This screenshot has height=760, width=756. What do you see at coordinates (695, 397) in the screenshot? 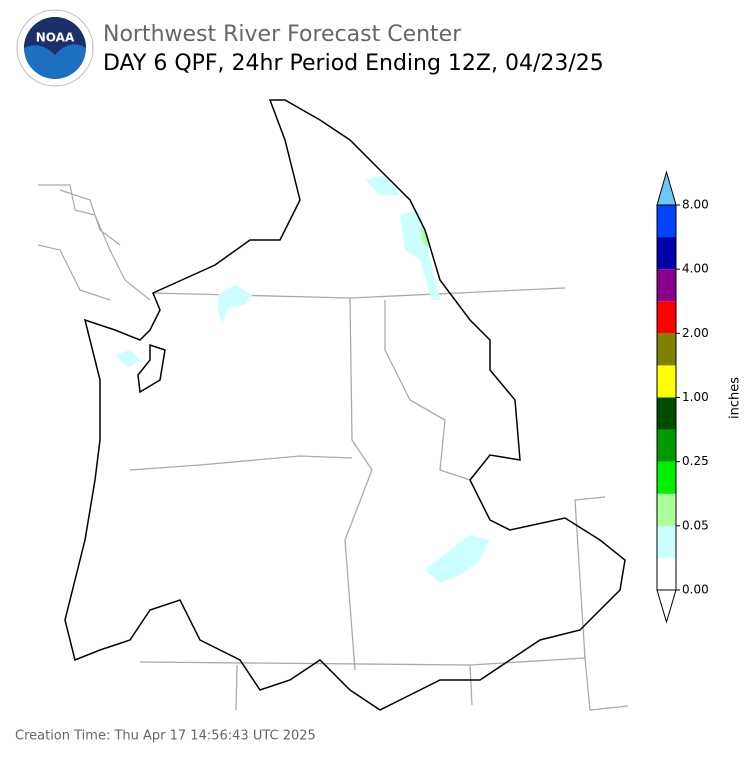
I see `colorbar-tick-label: 1.00` at bounding box center [695, 397].